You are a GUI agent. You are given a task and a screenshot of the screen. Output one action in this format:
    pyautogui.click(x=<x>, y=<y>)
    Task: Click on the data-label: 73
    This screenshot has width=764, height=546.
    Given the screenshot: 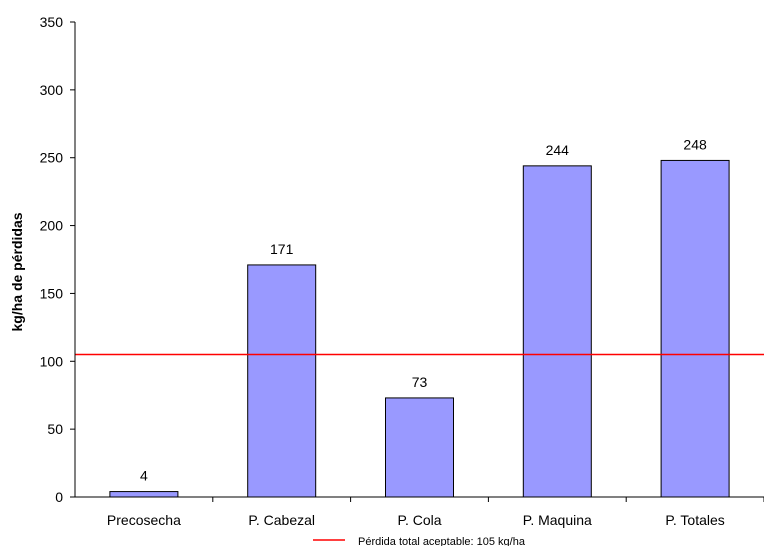 What is the action you would take?
    pyautogui.click(x=420, y=382)
    